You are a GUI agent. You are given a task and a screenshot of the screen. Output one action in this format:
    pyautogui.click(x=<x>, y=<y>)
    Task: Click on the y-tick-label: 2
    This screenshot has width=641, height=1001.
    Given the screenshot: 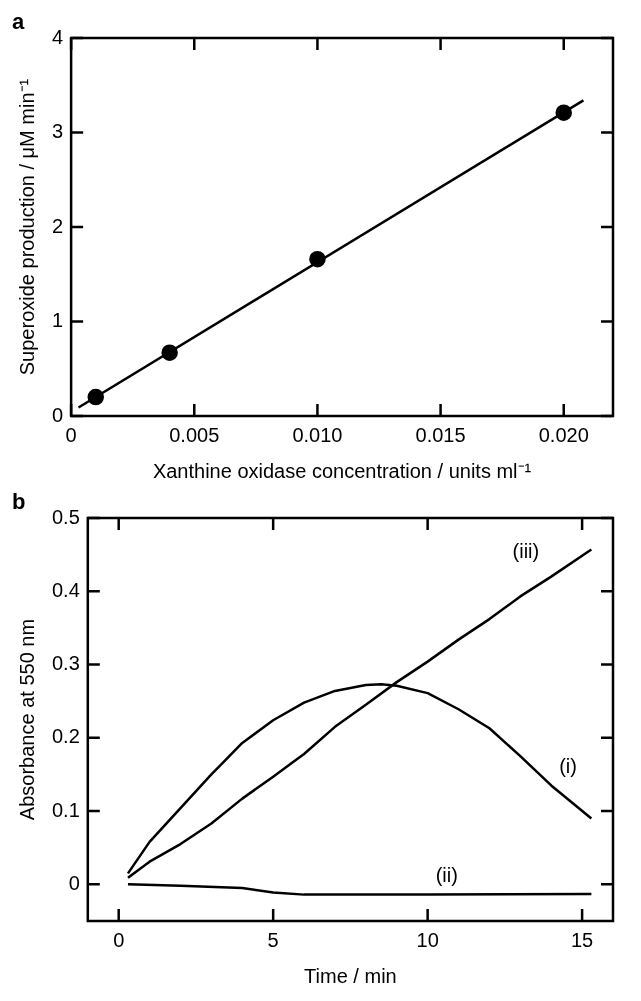 What is the action you would take?
    pyautogui.click(x=58, y=225)
    